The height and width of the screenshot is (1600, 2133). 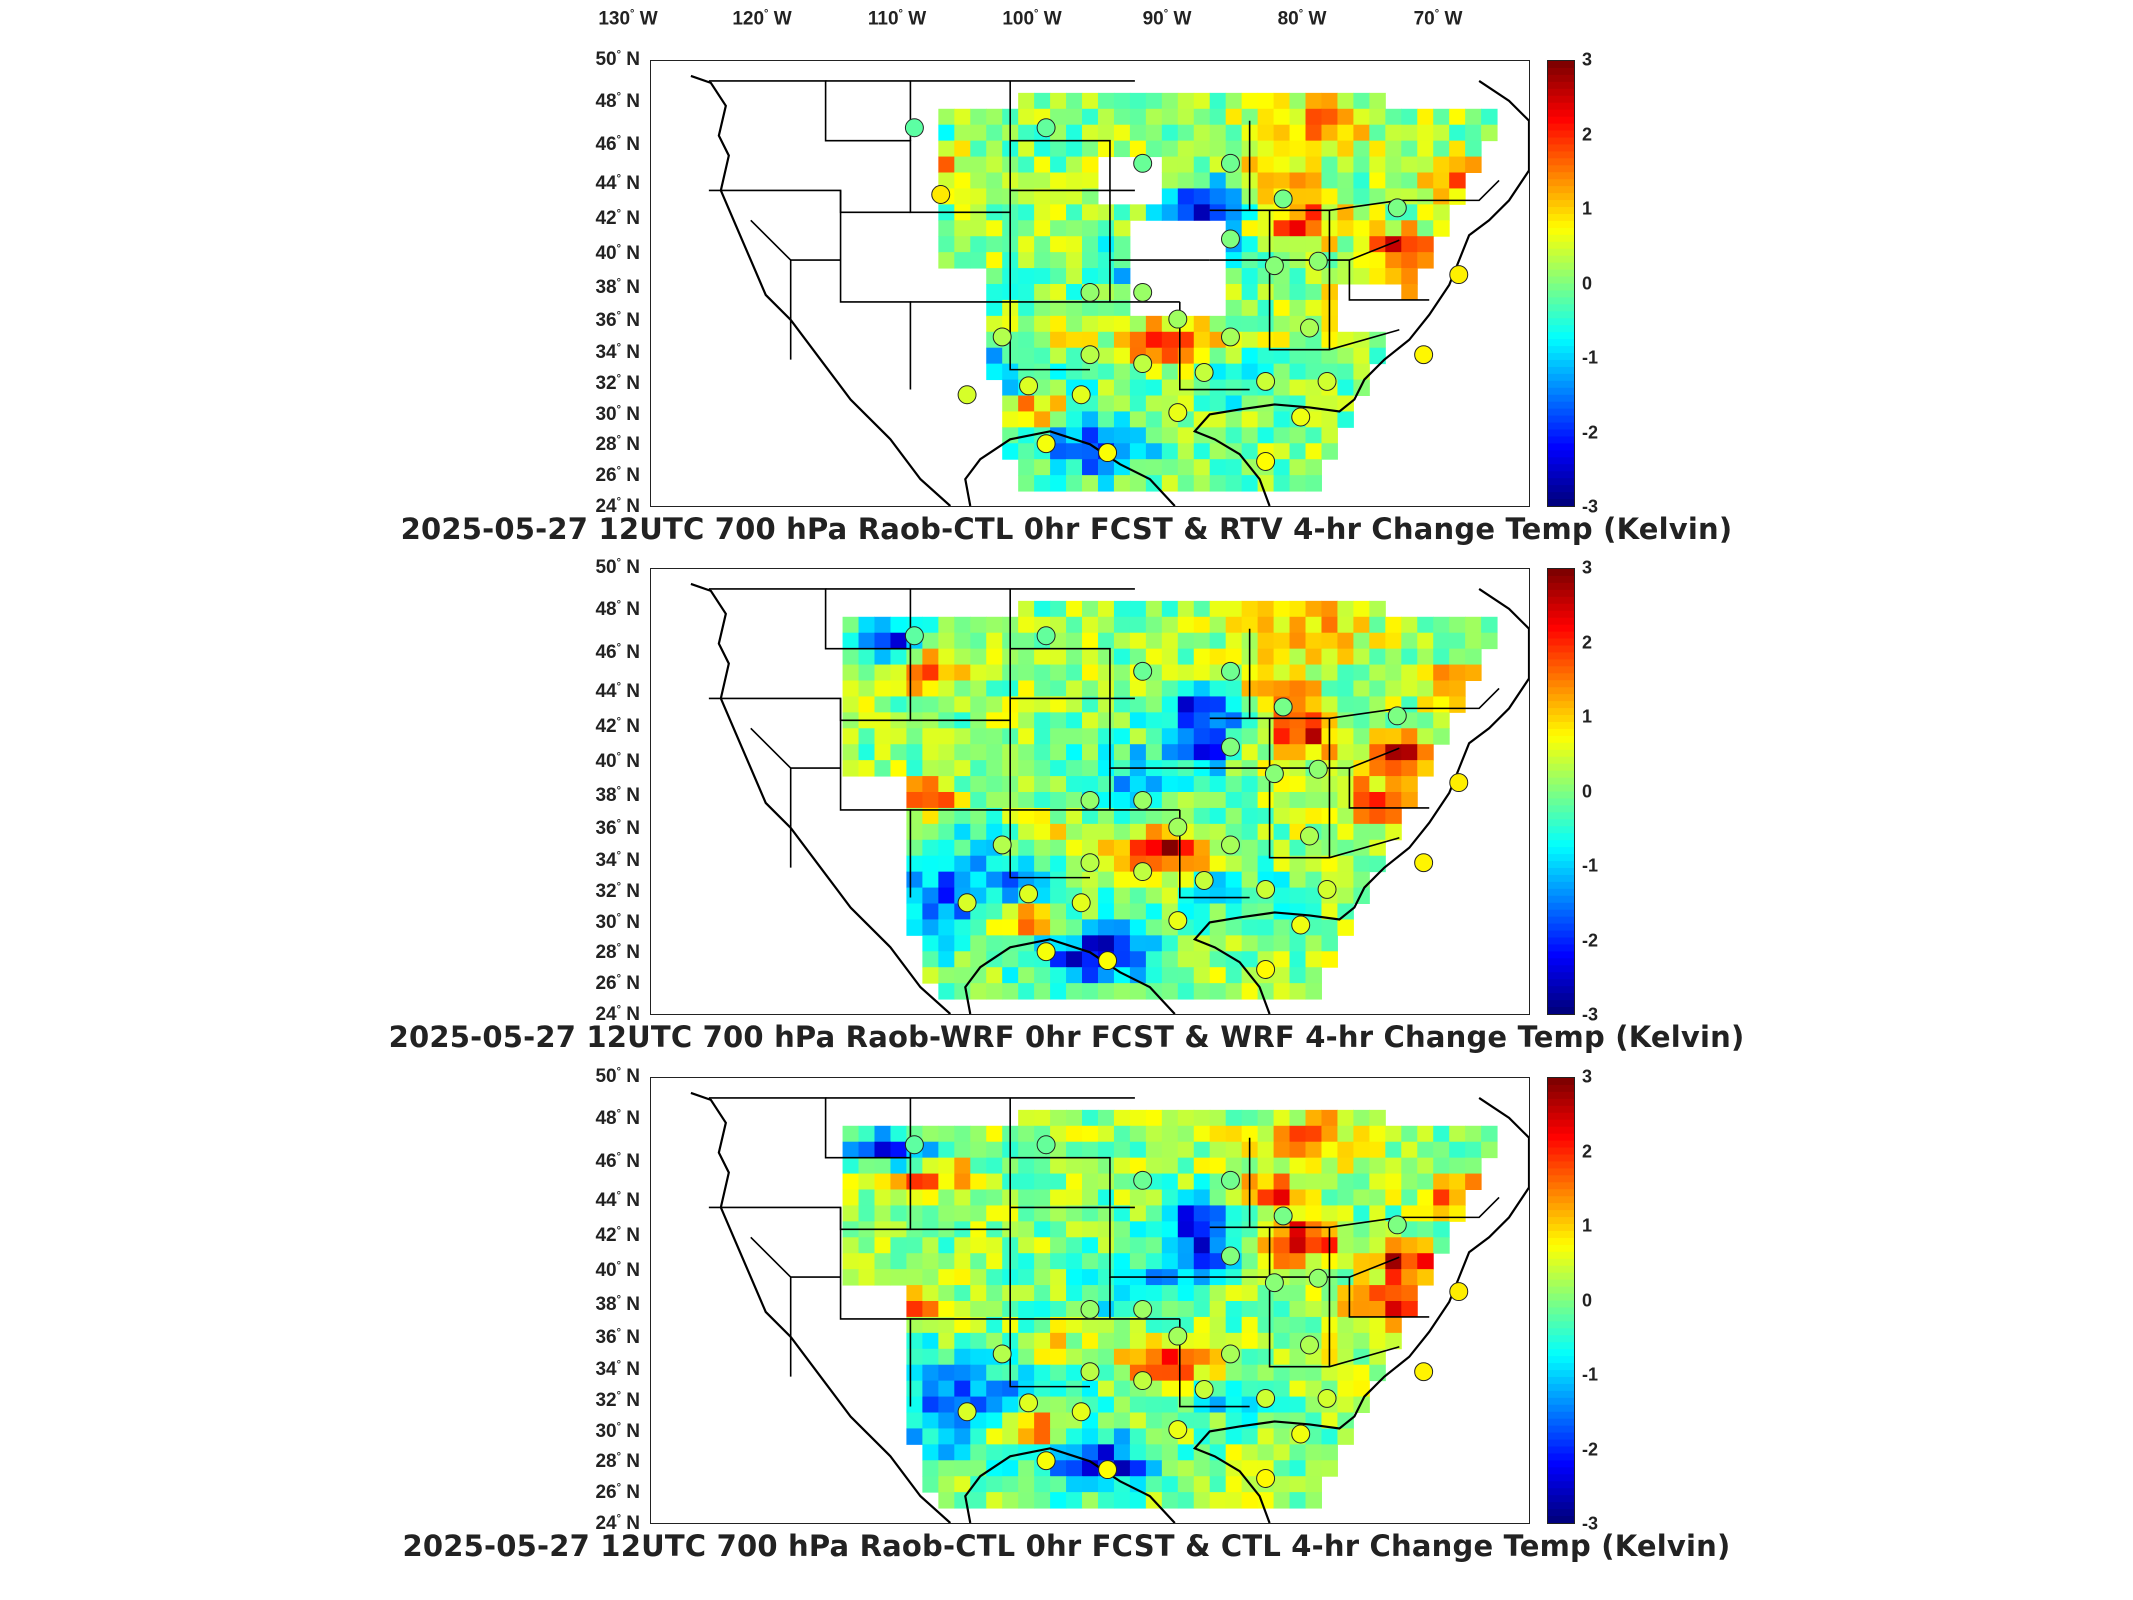 I want to click on colorbar-tick-label: 1, so click(x=1587, y=716).